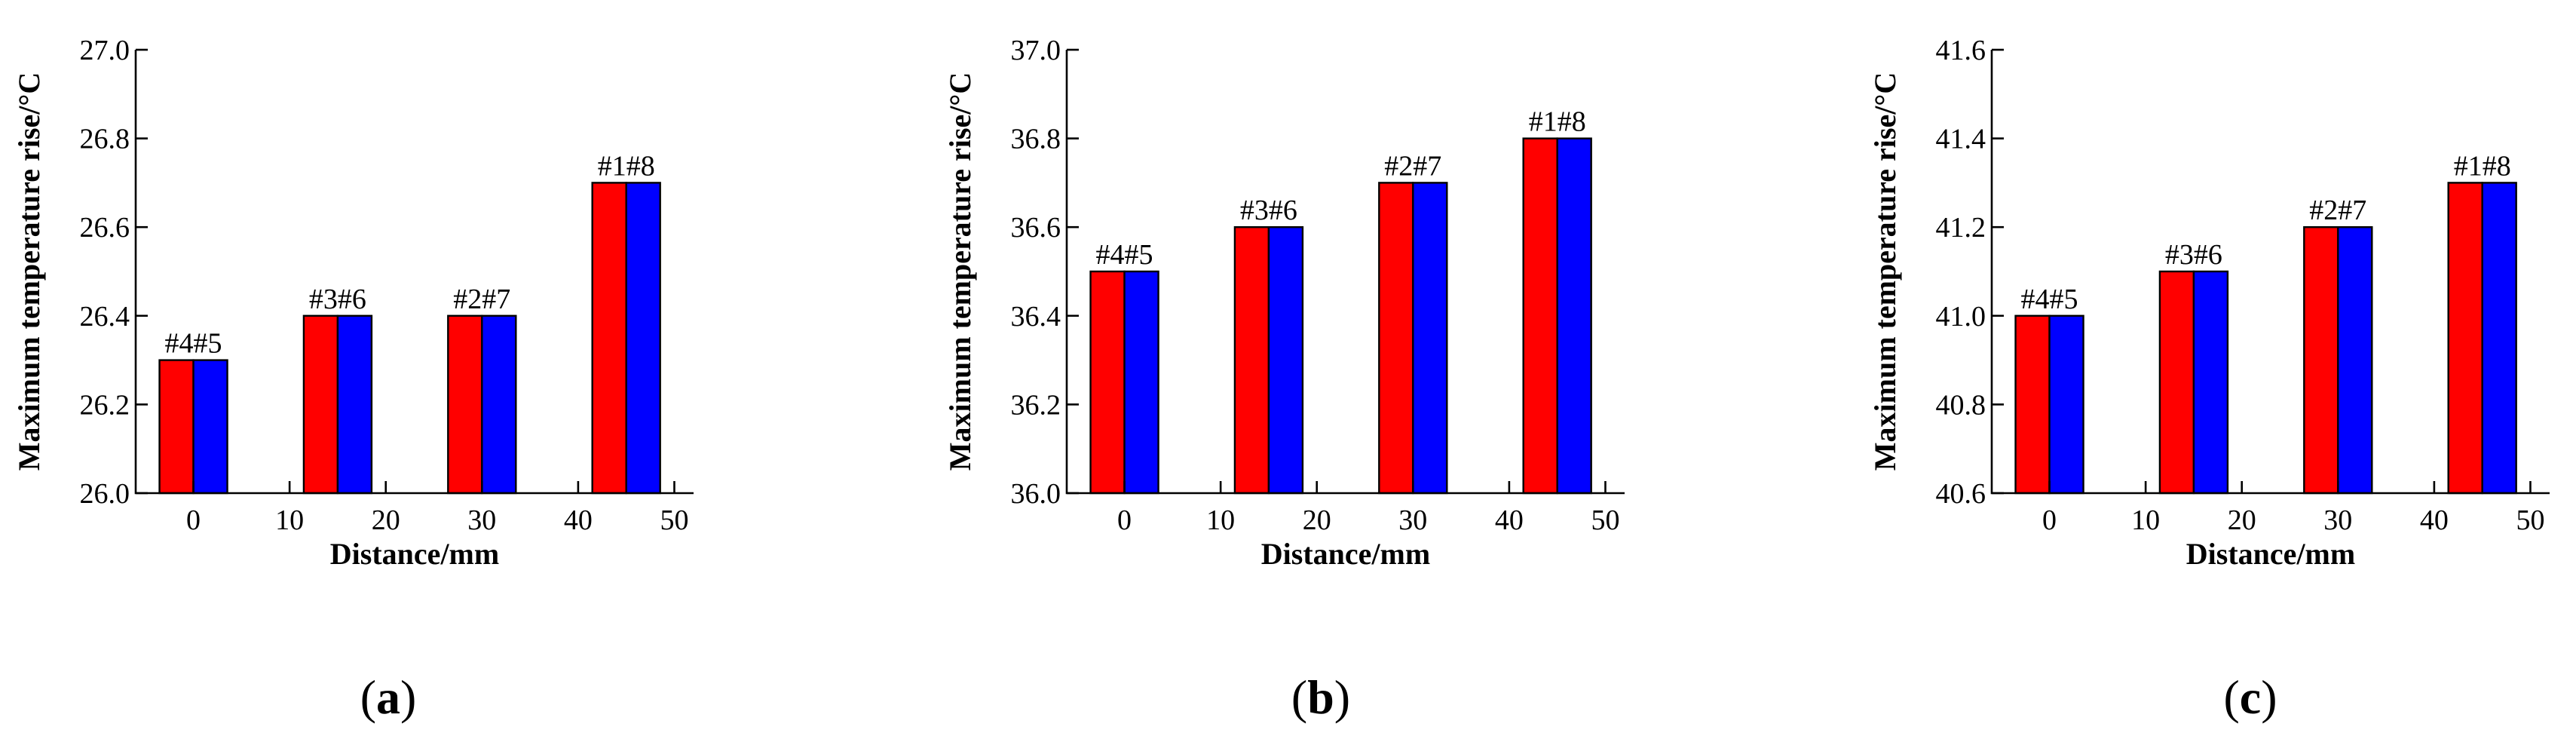  What do you see at coordinates (1961, 50) in the screenshot?
I see `y-tick-label: 41.6` at bounding box center [1961, 50].